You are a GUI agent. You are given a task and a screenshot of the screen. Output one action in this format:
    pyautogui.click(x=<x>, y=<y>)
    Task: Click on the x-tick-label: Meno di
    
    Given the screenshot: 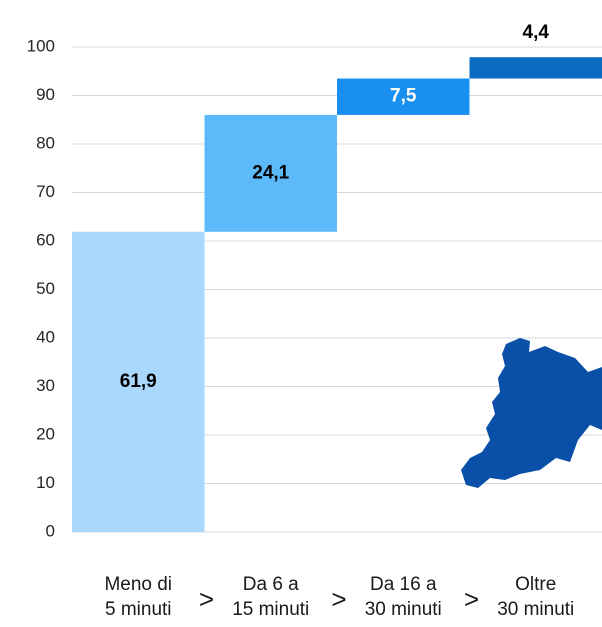 What is the action you would take?
    pyautogui.click(x=138, y=584)
    